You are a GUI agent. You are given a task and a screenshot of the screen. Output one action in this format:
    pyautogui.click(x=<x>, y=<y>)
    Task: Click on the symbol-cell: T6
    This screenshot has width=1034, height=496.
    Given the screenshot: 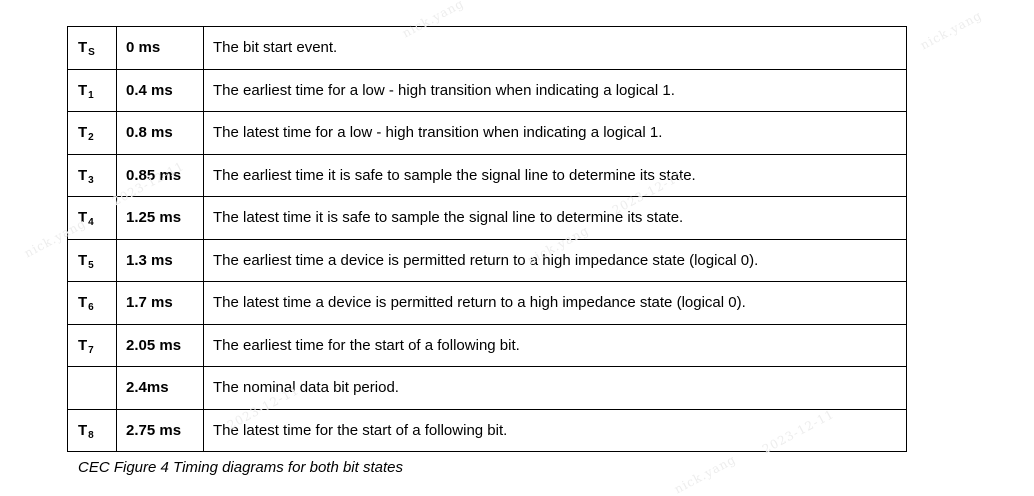 What is the action you would take?
    pyautogui.click(x=92, y=303)
    